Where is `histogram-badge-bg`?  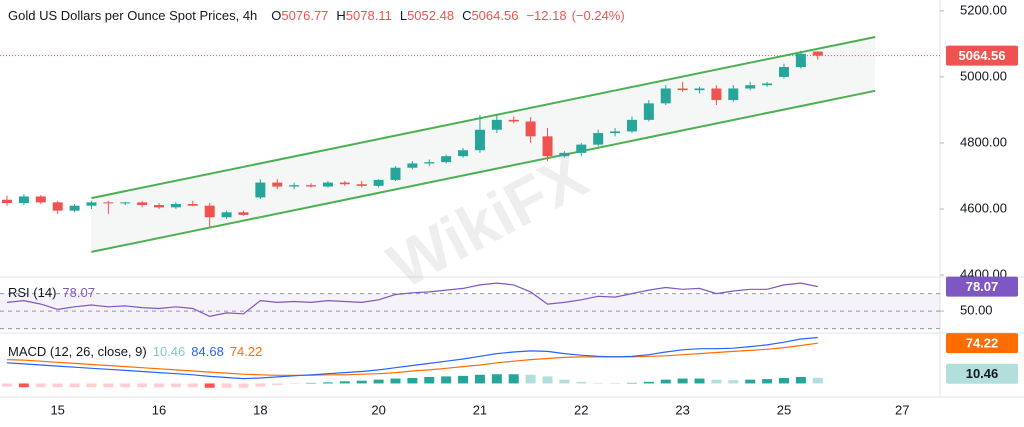
histogram-badge-bg is located at coordinates (982, 373).